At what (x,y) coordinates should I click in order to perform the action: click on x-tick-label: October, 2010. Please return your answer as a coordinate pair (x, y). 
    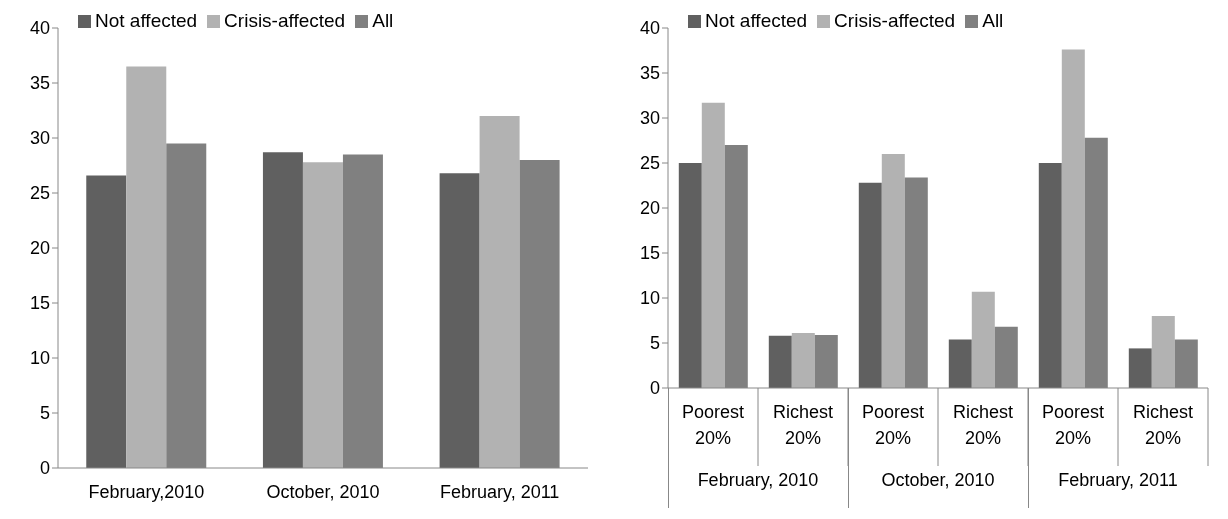
    Looking at the image, I should click on (323, 492).